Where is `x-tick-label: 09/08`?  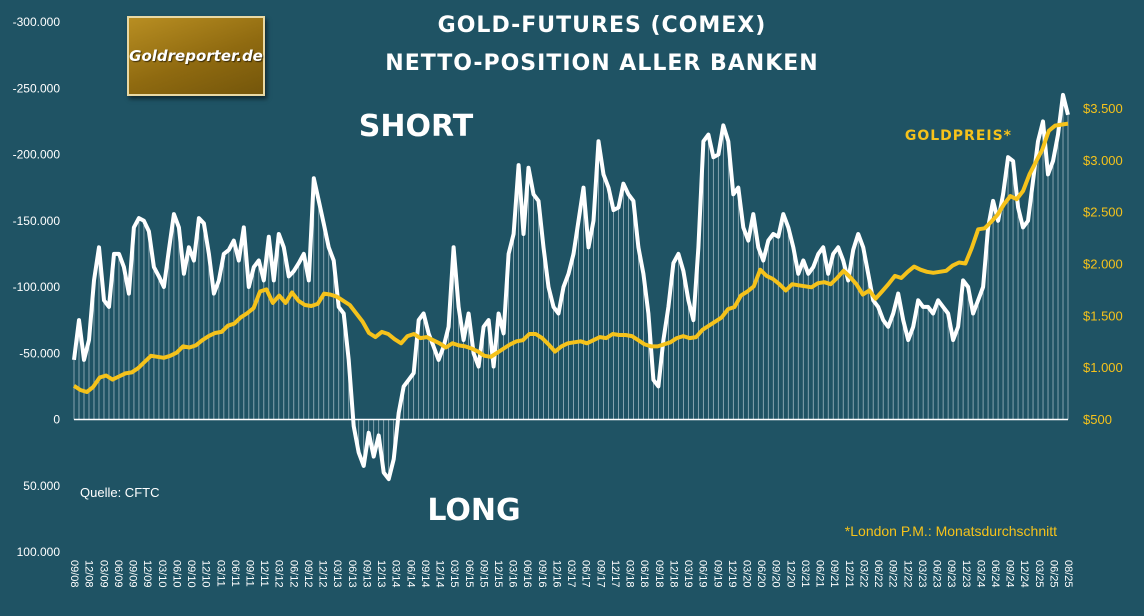
x-tick-label: 09/08 is located at coordinates (74, 574).